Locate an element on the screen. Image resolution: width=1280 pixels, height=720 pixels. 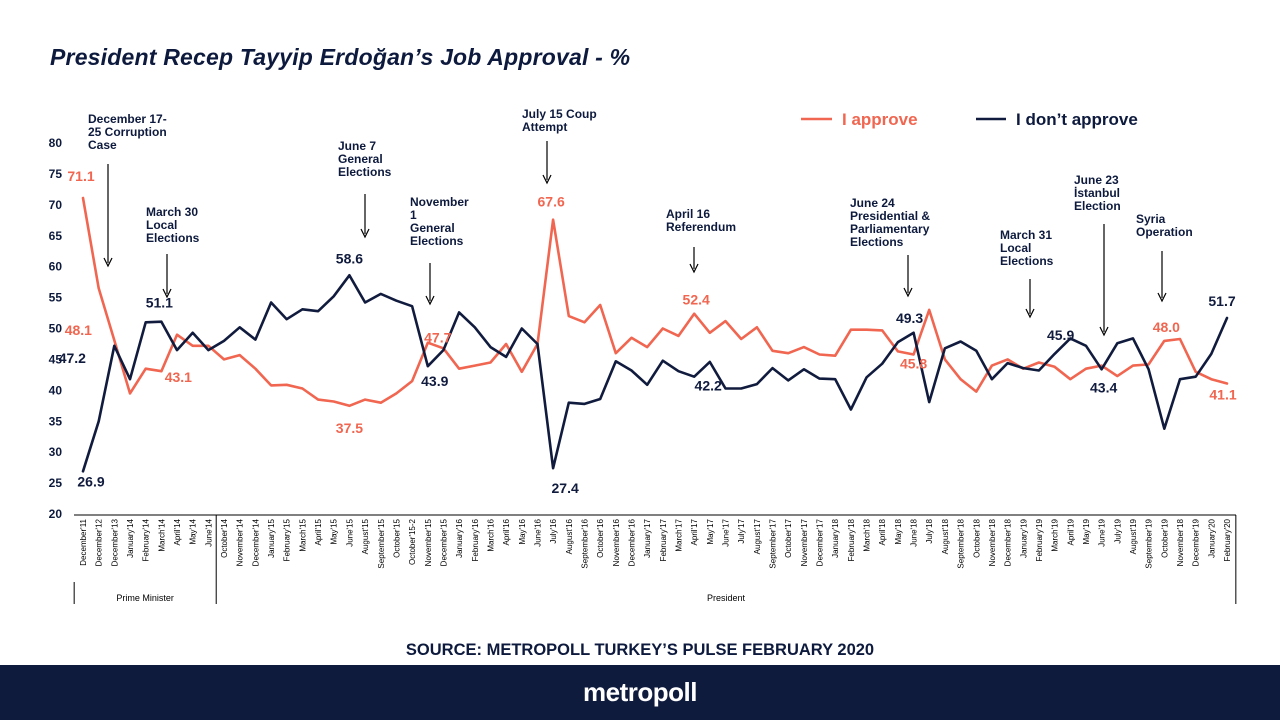
x-tick-label: January'15 is located at coordinates (271, 537).